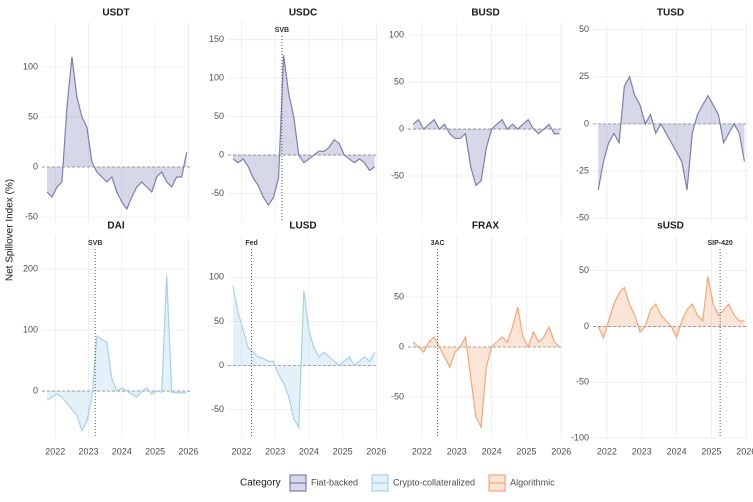 The image size is (753, 502). What do you see at coordinates (438, 243) in the screenshot?
I see `event-label: 3AC` at bounding box center [438, 243].